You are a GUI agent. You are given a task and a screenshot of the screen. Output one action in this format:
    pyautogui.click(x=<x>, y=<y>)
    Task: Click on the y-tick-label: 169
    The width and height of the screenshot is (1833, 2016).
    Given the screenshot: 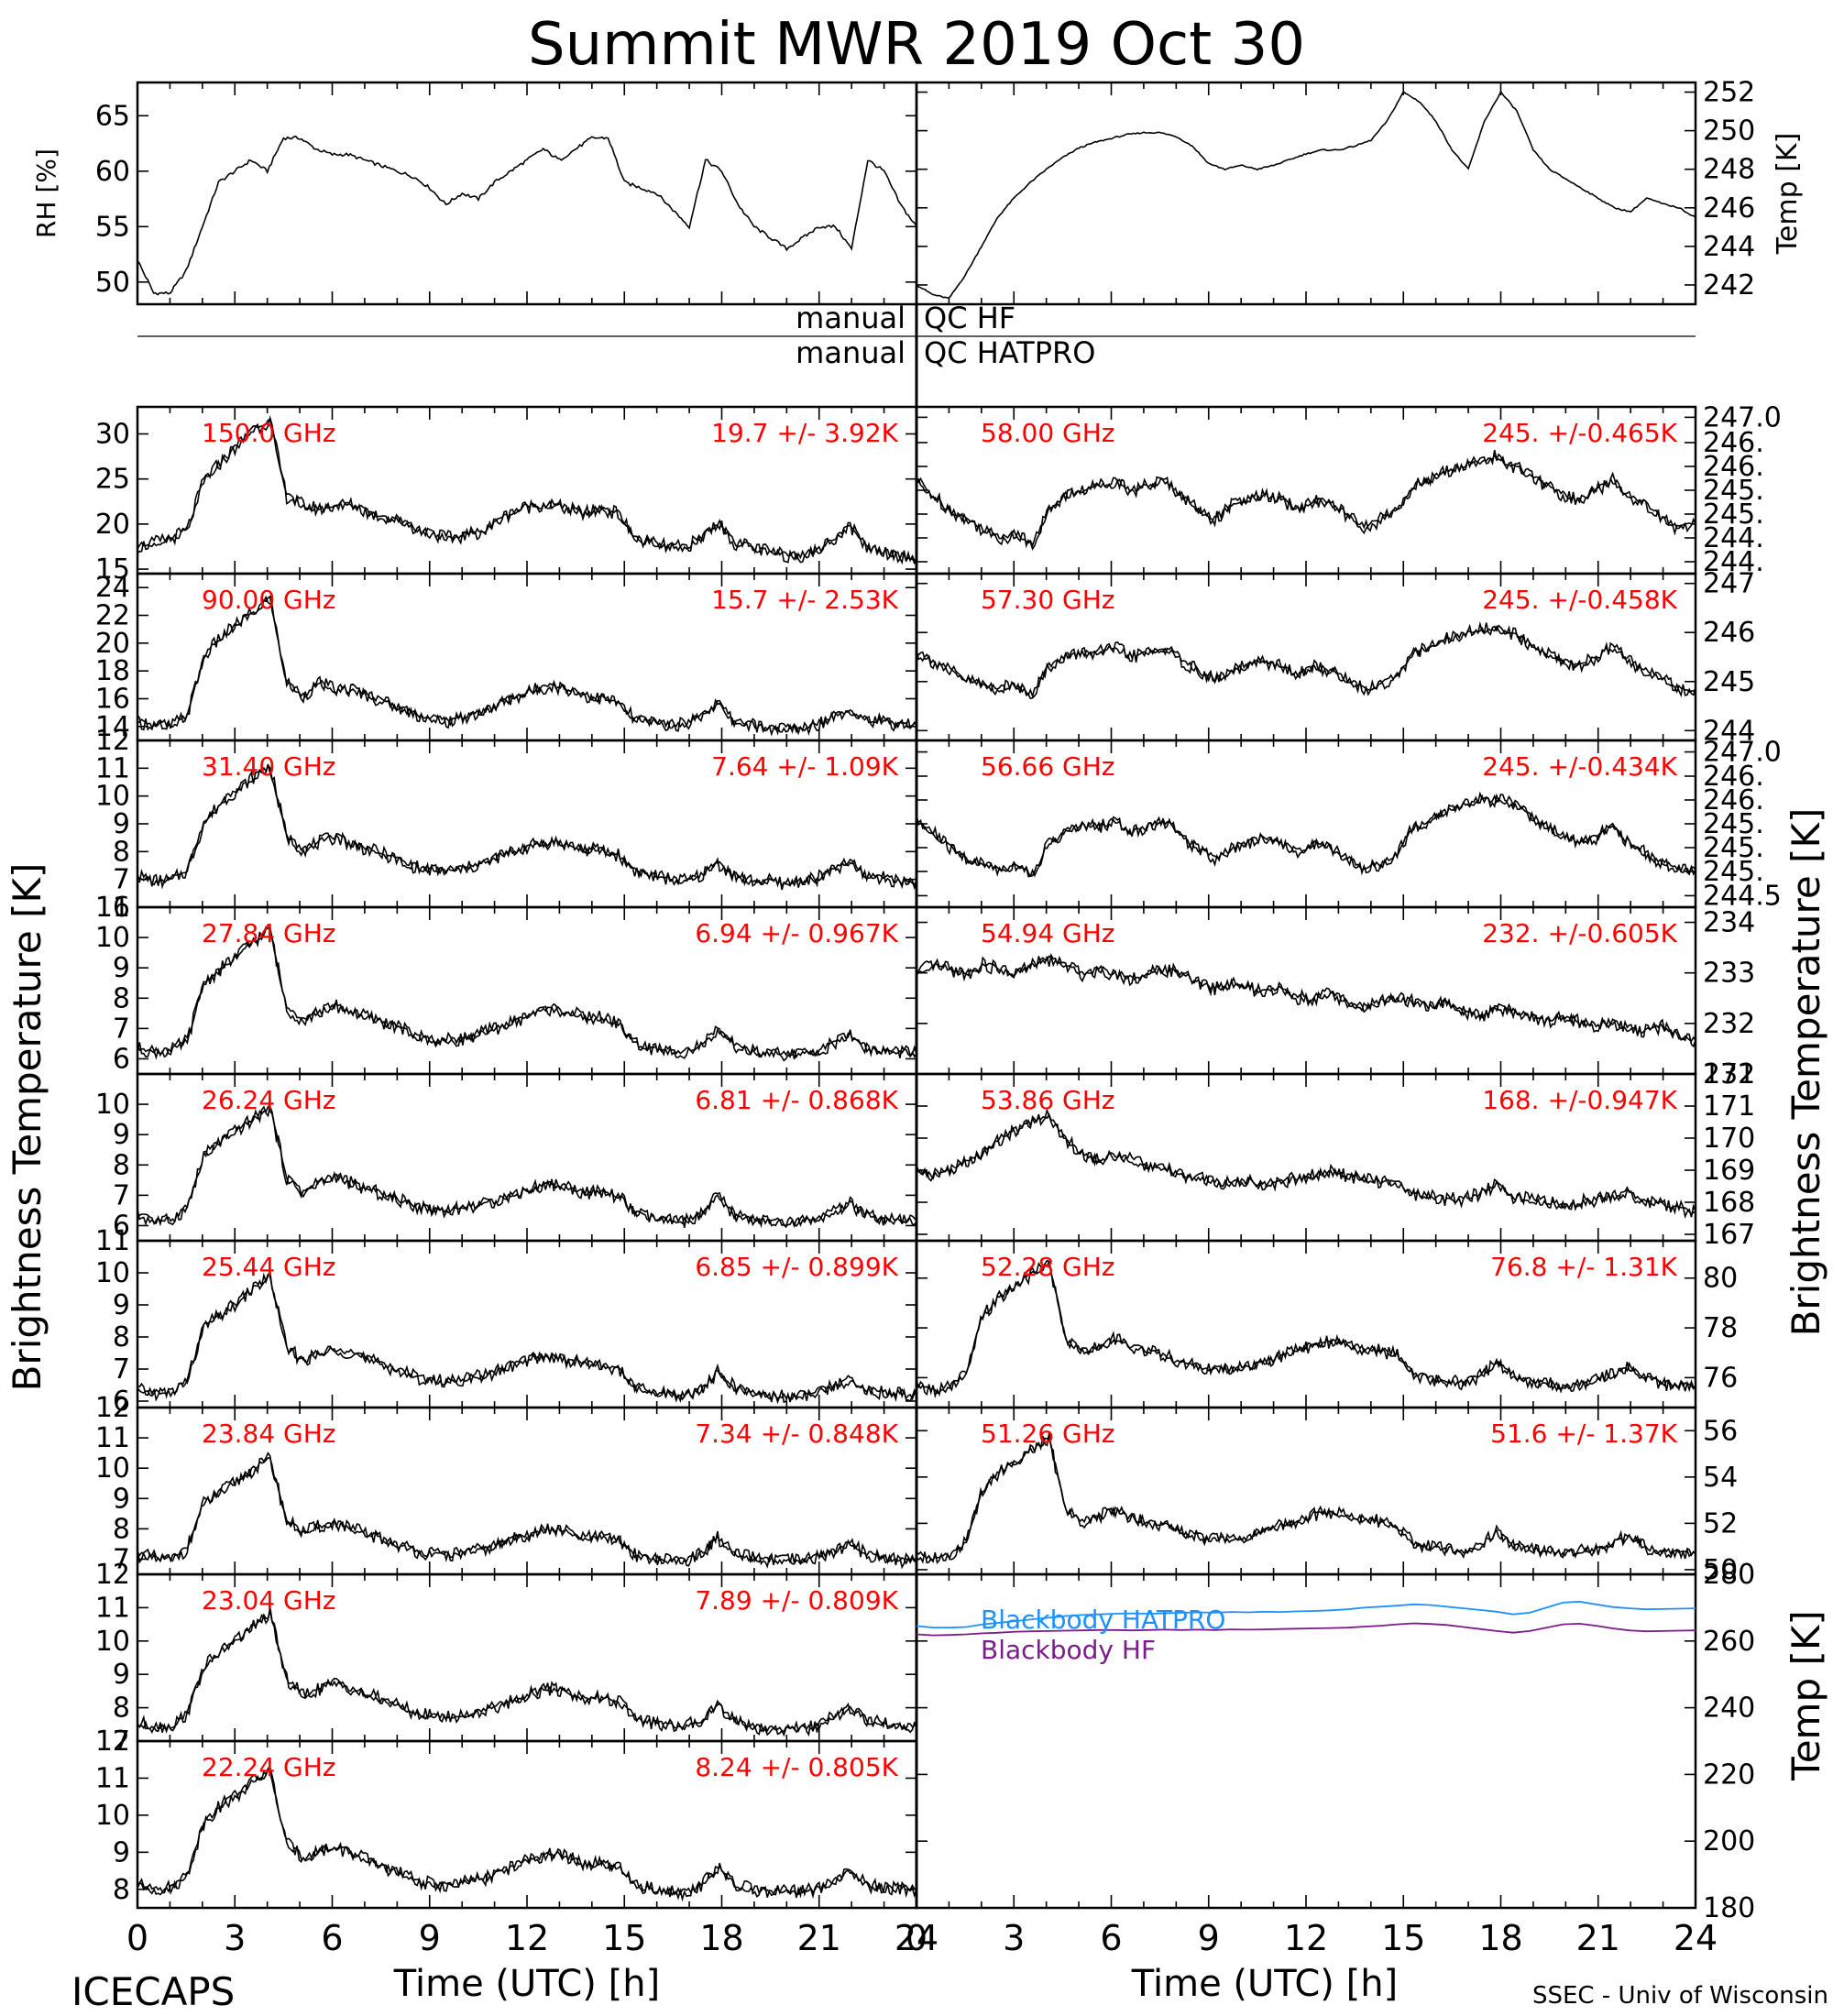 What is the action you would take?
    pyautogui.click(x=1729, y=1171)
    